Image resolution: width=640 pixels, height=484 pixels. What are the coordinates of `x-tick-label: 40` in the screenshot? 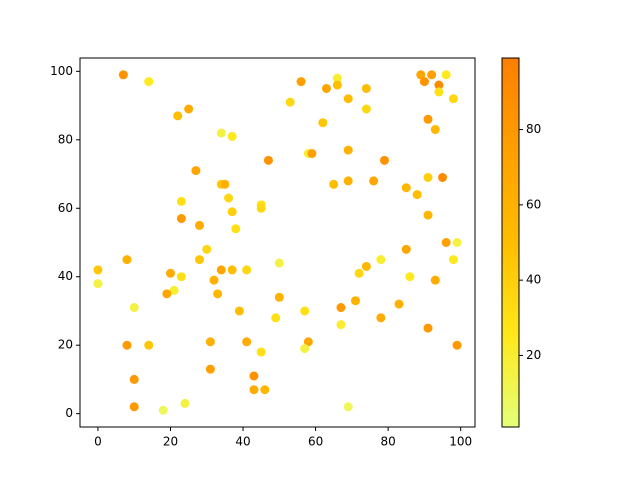 It's located at (242, 442).